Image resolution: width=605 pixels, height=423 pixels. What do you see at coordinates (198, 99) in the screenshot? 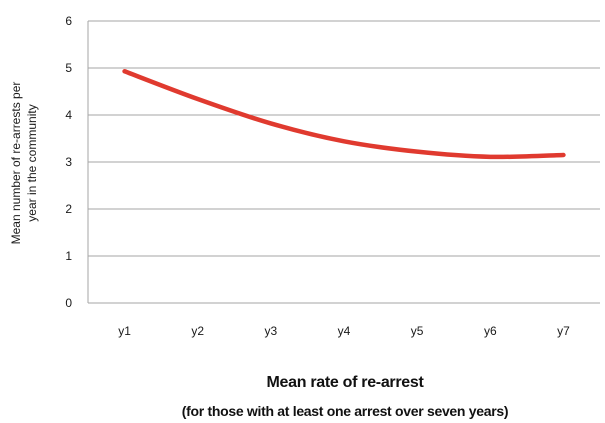
I see `data-point-y2` at bounding box center [198, 99].